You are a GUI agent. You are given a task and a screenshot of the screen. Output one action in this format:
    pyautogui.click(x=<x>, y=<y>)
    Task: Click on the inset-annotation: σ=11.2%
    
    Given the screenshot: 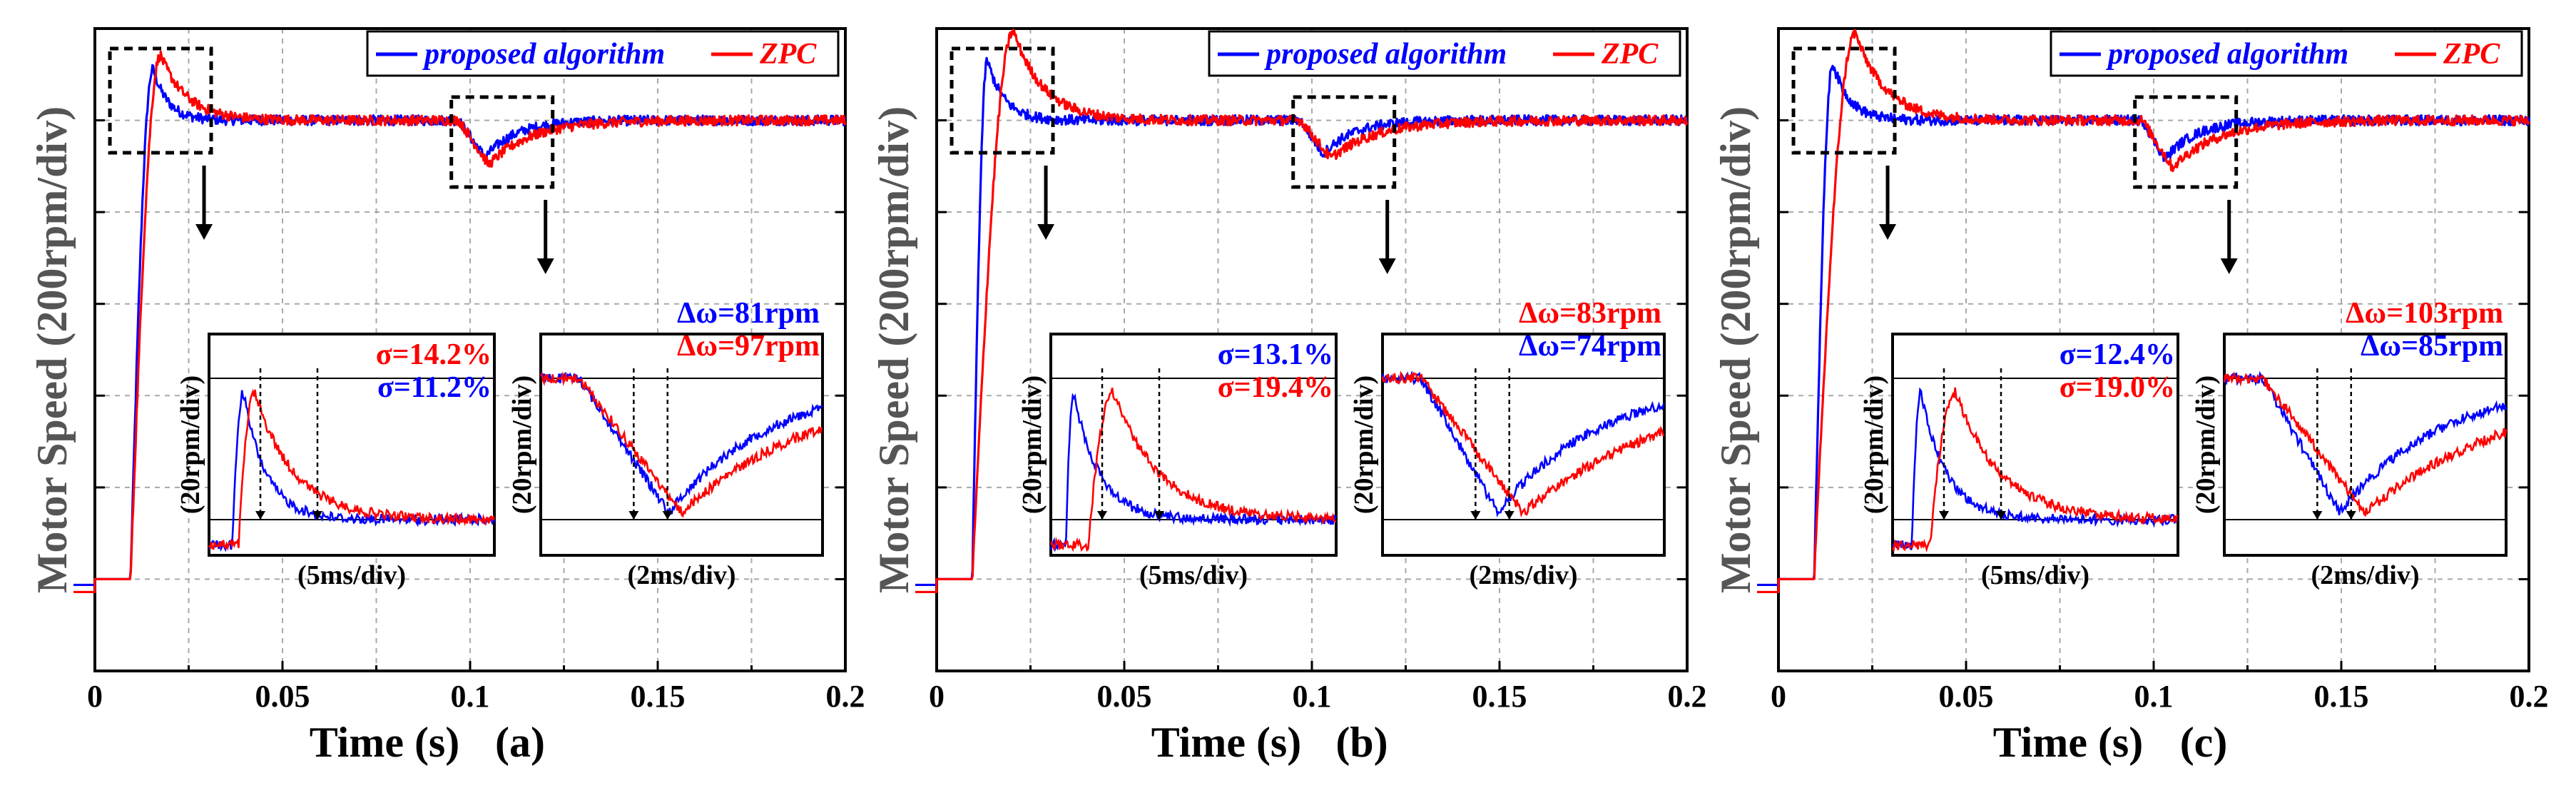 What is the action you would take?
    pyautogui.click(x=434, y=388)
    